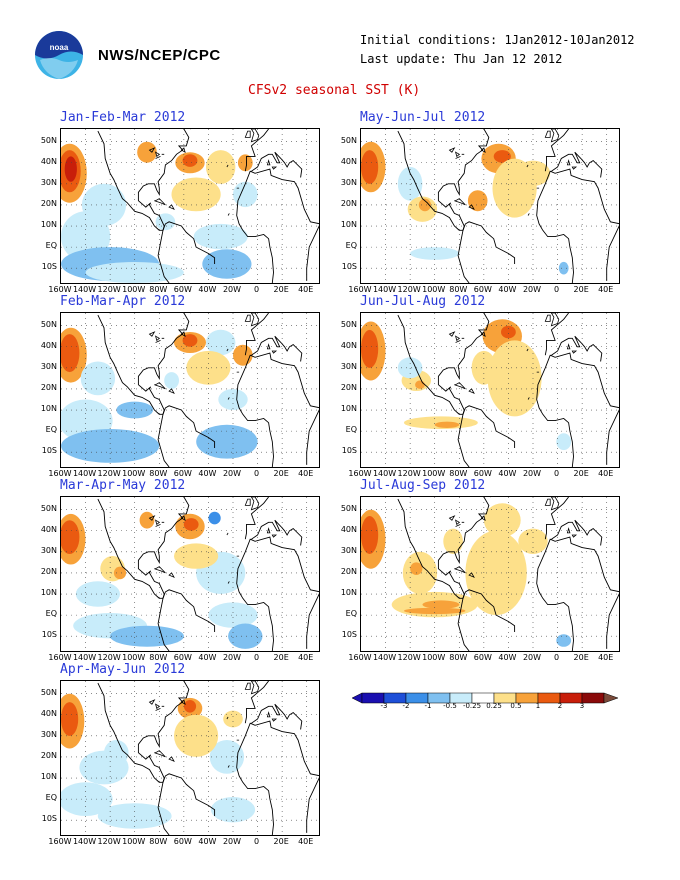 This screenshot has width=680, height=880. I want to click on lat-tick-label: EQ, so click(51, 614).